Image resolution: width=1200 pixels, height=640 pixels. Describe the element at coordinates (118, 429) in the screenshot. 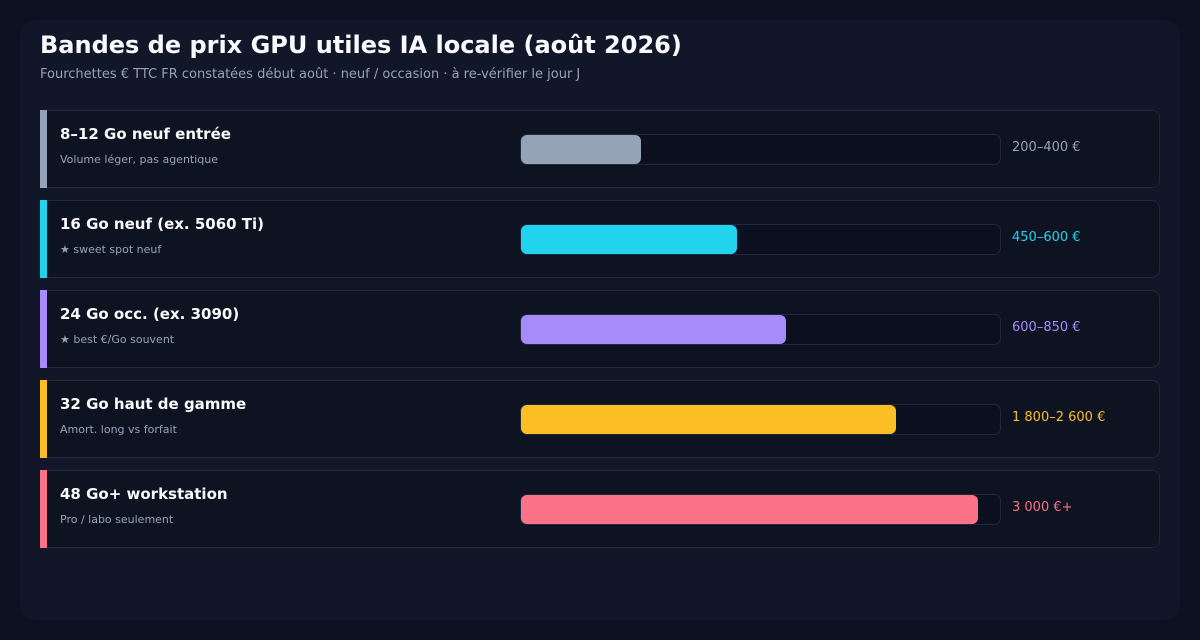

I see `band-note: Amort. long vs forfait` at that location.